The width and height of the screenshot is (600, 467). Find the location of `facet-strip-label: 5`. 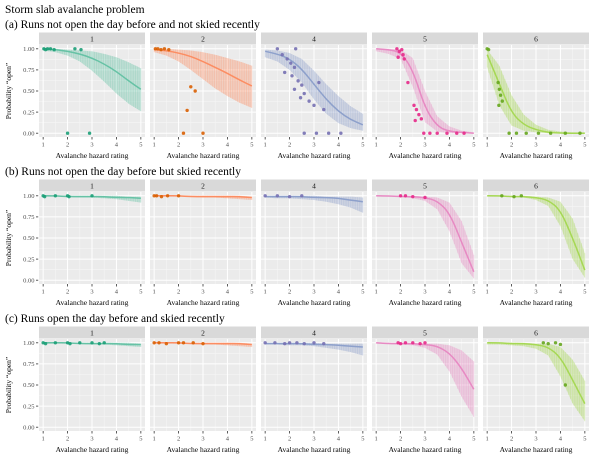

facet-strip-label: 5 is located at coordinates (425, 39).